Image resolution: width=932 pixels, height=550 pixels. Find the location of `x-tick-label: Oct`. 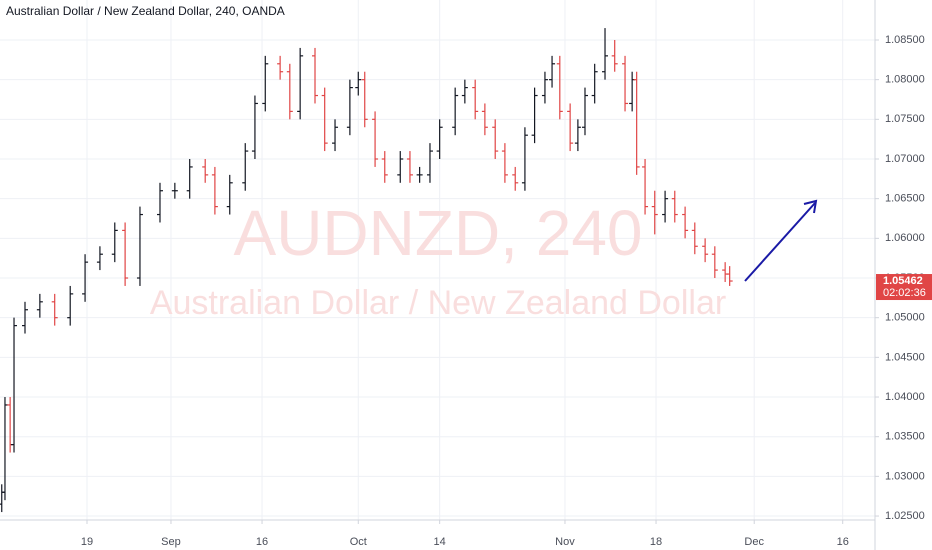

x-tick-label: Oct is located at coordinates (358, 542).